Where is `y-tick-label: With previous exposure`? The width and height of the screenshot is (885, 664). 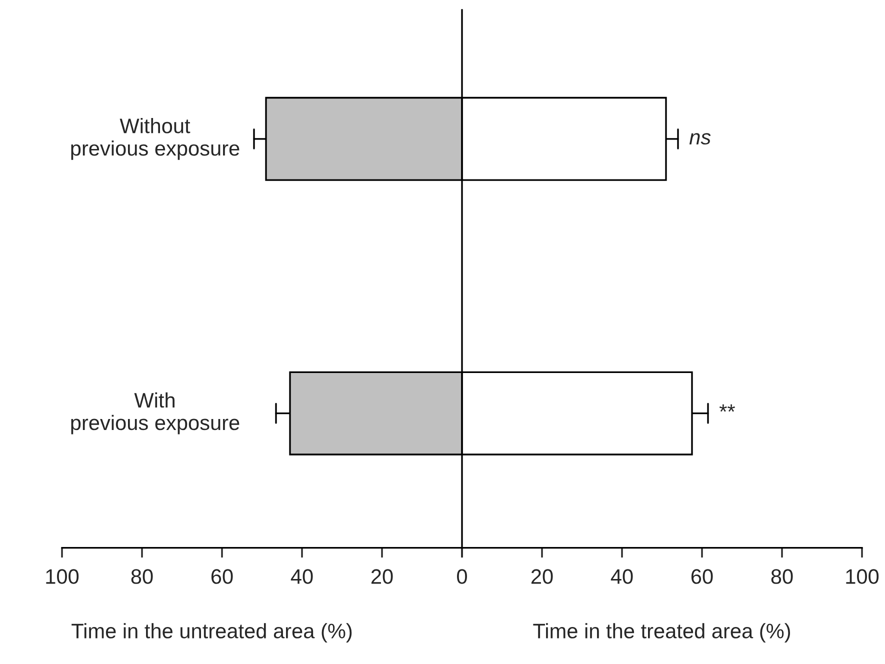 y-tick-label: With previous exposure is located at coordinates (155, 413).